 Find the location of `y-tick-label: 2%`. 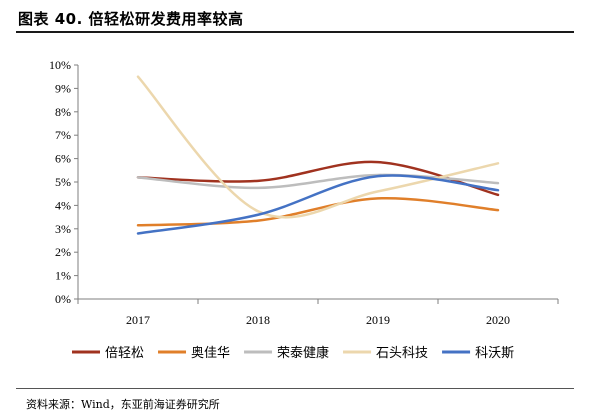

y-tick-label: 2% is located at coordinates (63, 252).